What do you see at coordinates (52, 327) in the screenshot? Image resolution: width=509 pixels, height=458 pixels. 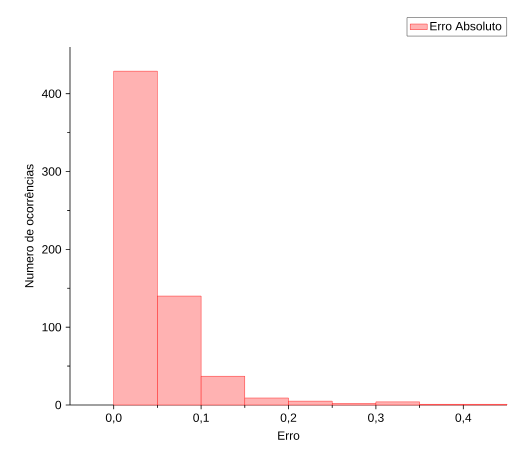 I see `y-tick-label: 100` at bounding box center [52, 327].